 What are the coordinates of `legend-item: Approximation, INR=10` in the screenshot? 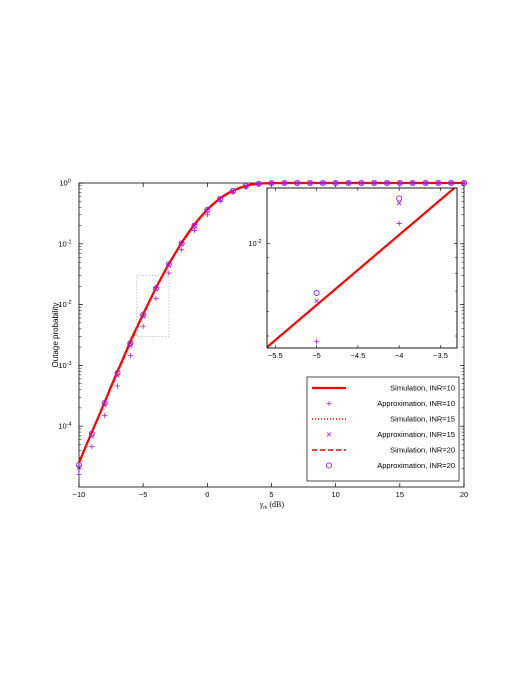 It's located at (390, 403).